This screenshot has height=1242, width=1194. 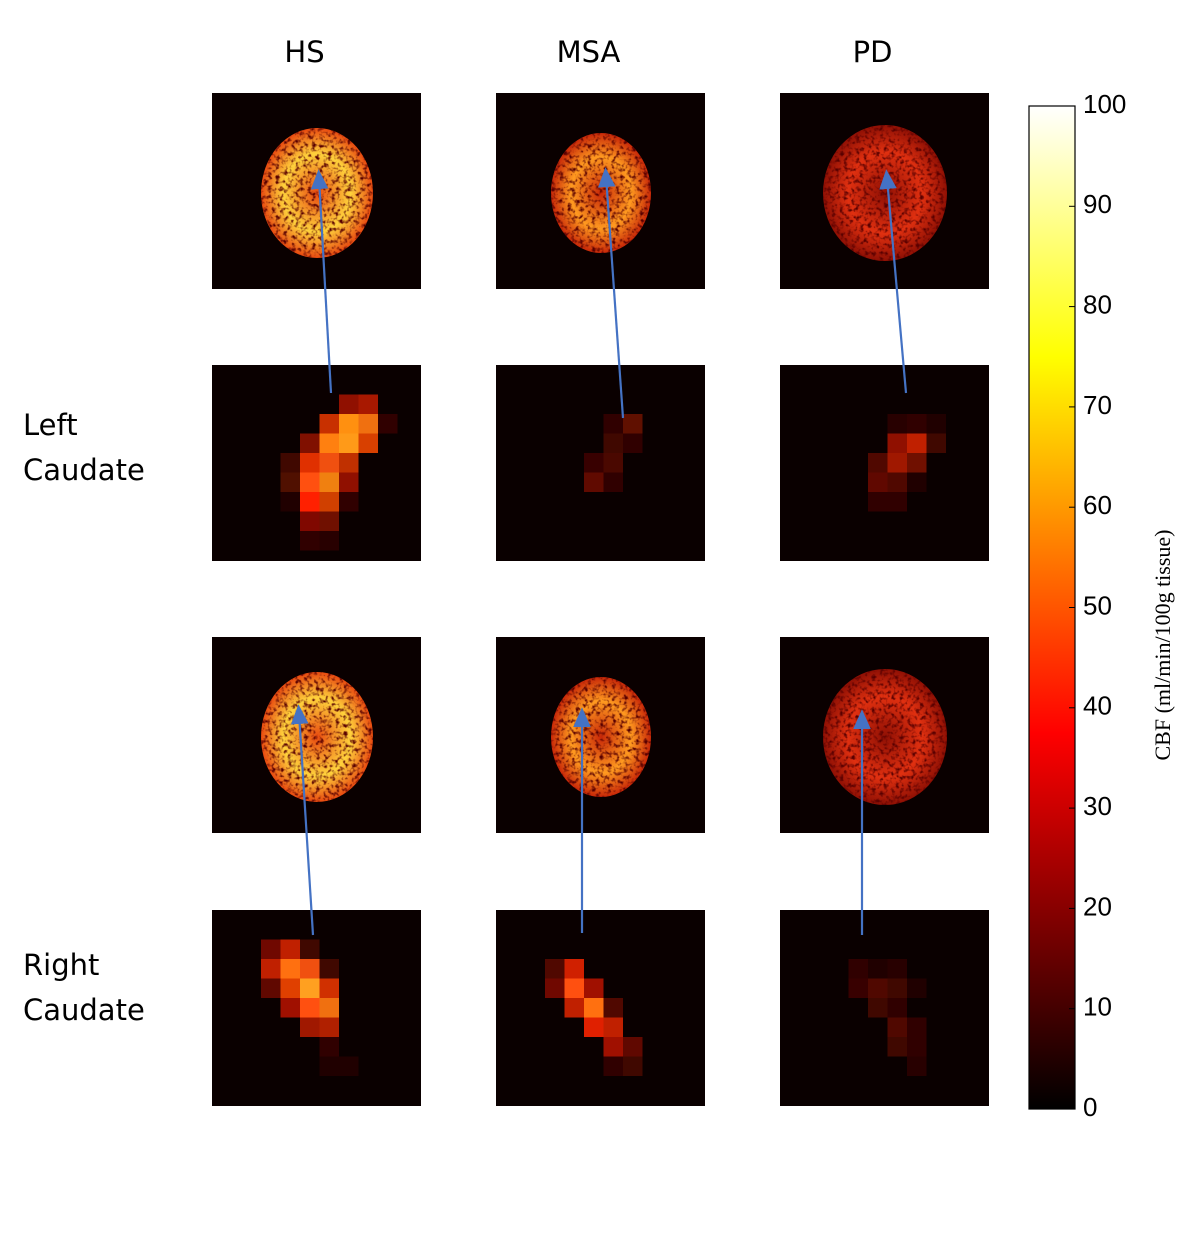 I want to click on colorbar-tick-label: 10, so click(x=1097, y=1007).